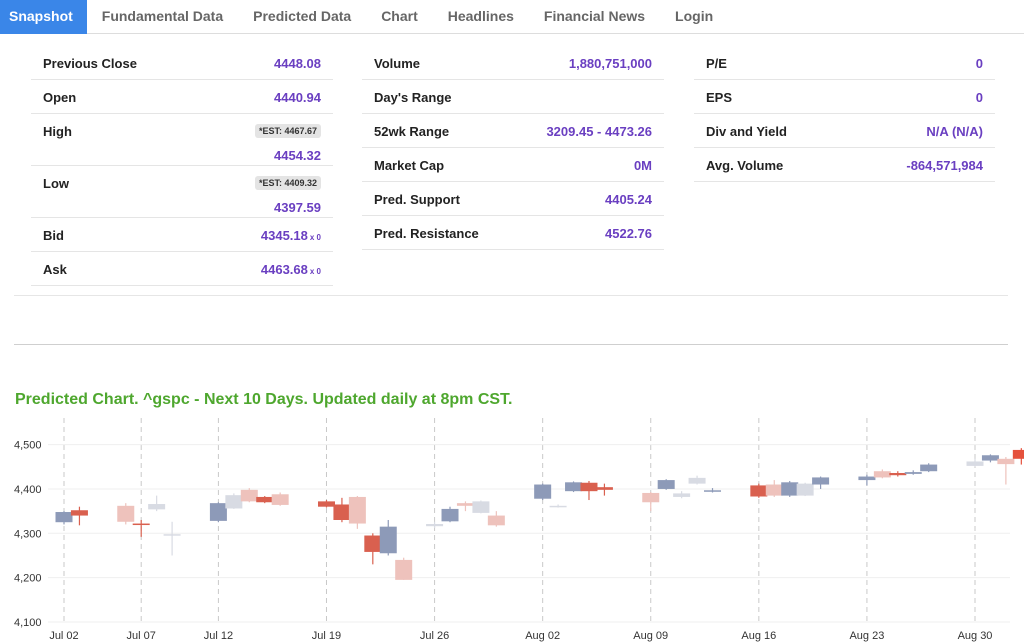 This screenshot has width=1024, height=642. I want to click on bid-value: 4345.18, so click(284, 235).